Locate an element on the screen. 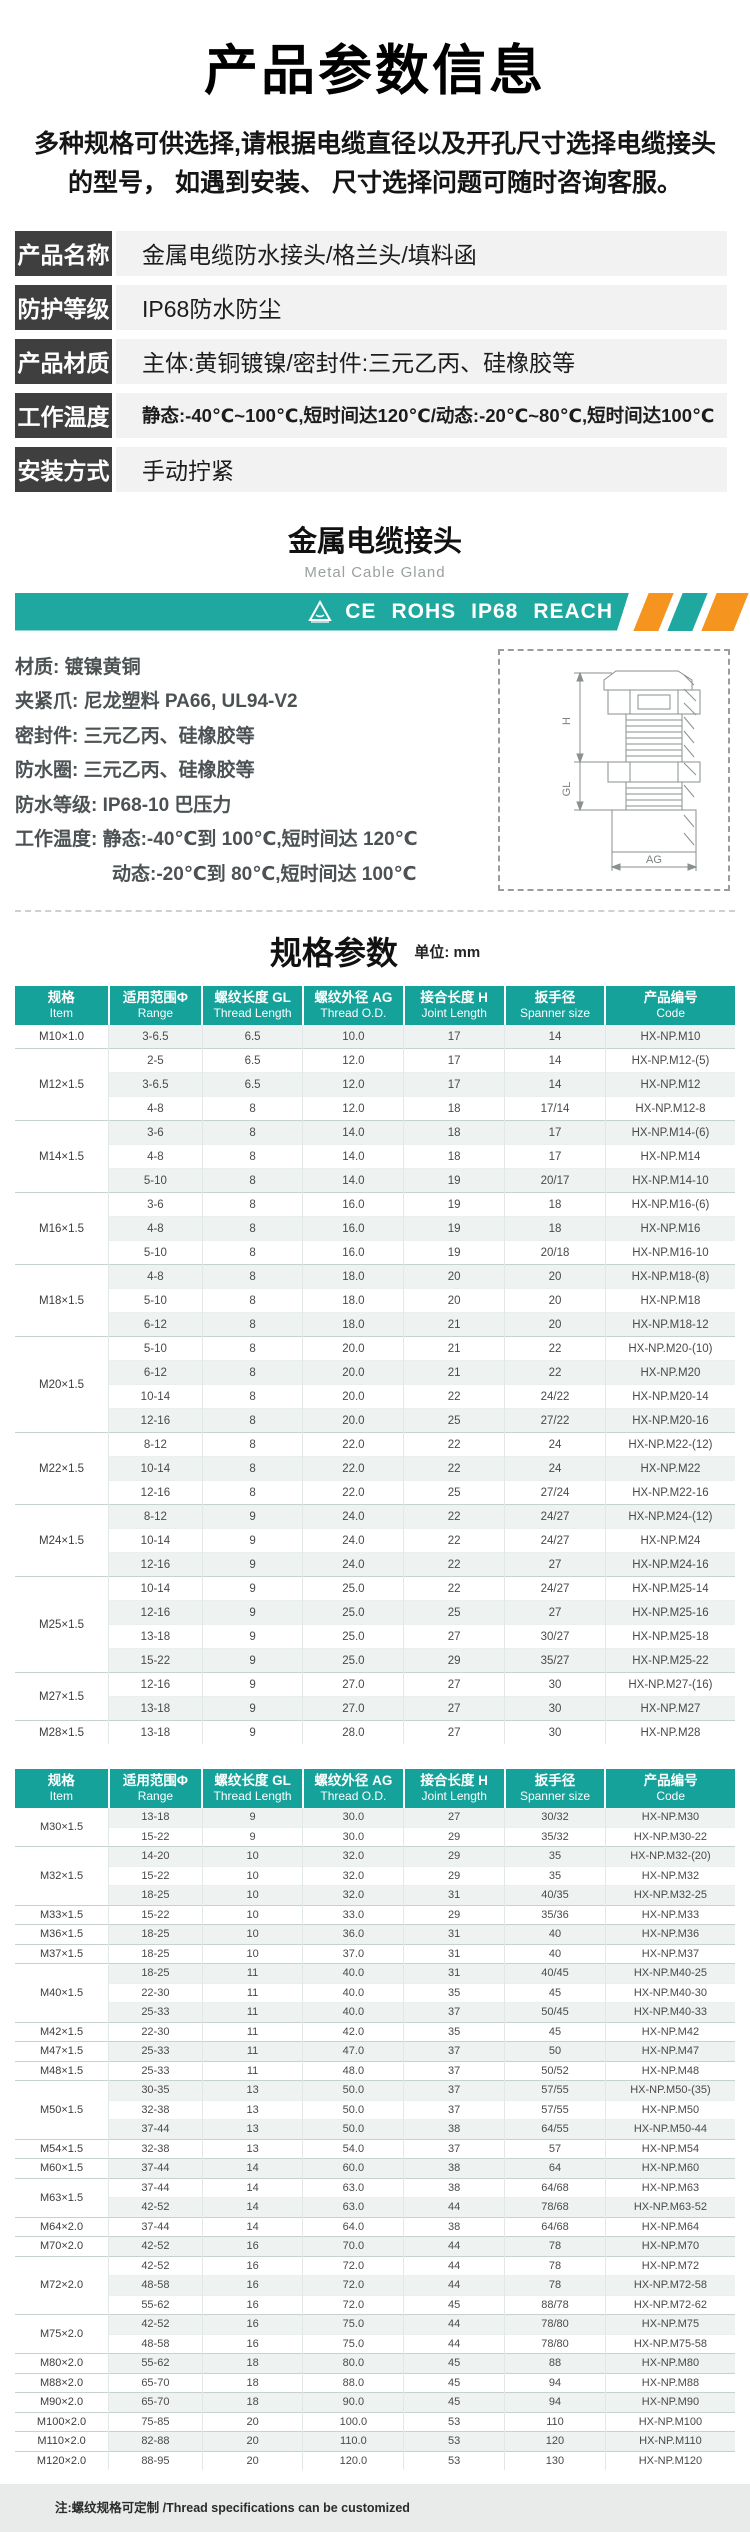 This screenshot has height=2532, width=750. table-row: 15-22 9 25.0 29 35/27 HX-NP.M25-22 is located at coordinates (375, 1660).